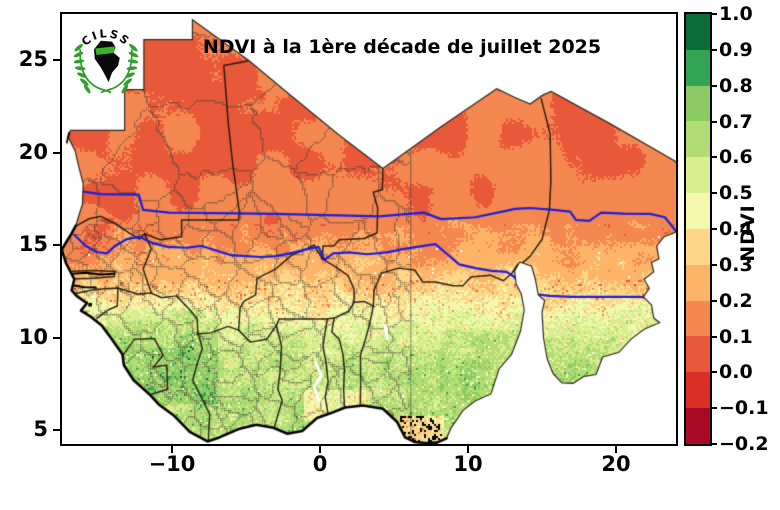 The height and width of the screenshot is (510, 780). What do you see at coordinates (744, 408) in the screenshot?
I see `colorbar-tick-label: −0.1` at bounding box center [744, 408].